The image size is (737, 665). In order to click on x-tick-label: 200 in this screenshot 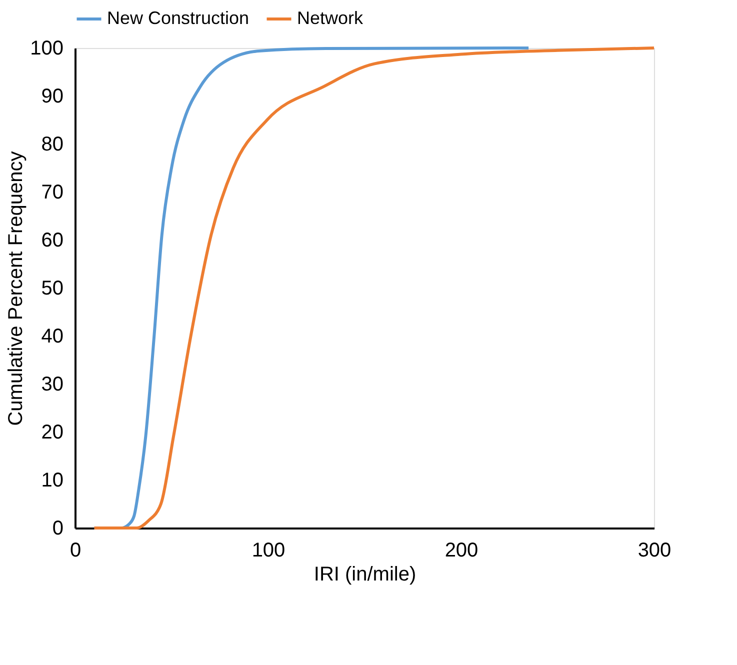, I will do `click(461, 551)`.